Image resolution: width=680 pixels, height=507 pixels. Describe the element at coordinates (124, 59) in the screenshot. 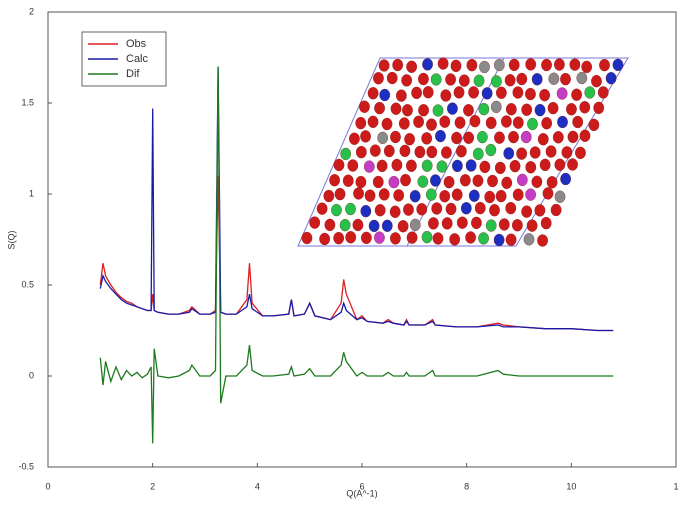

I see `legend: Obs Calc Dif` at that location.